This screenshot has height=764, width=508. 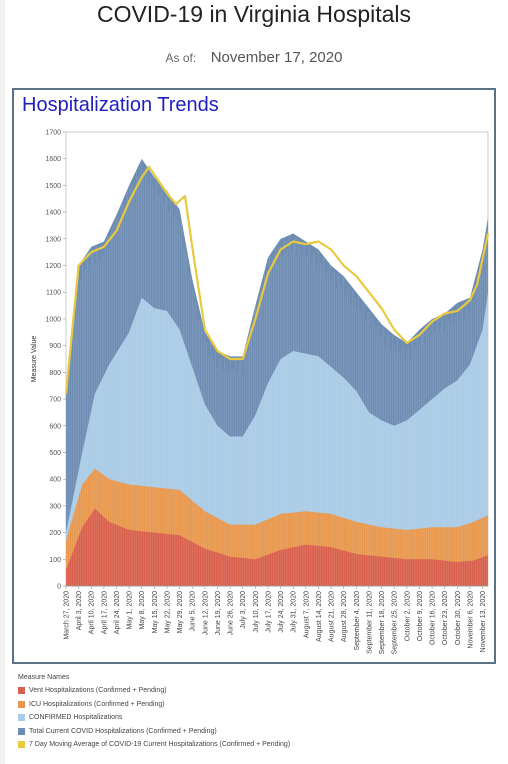 What do you see at coordinates (2, 382) in the screenshot?
I see `left-edge-strip` at bounding box center [2, 382].